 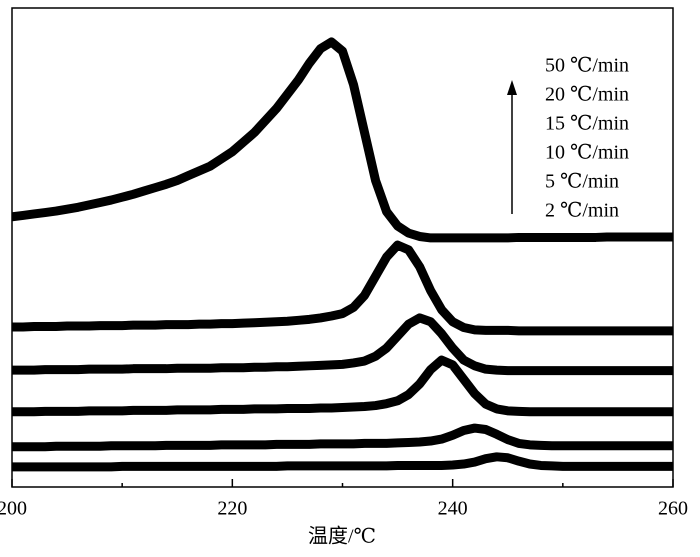 I want to click on legend-label: 50 ℃/min, so click(x=587, y=66).